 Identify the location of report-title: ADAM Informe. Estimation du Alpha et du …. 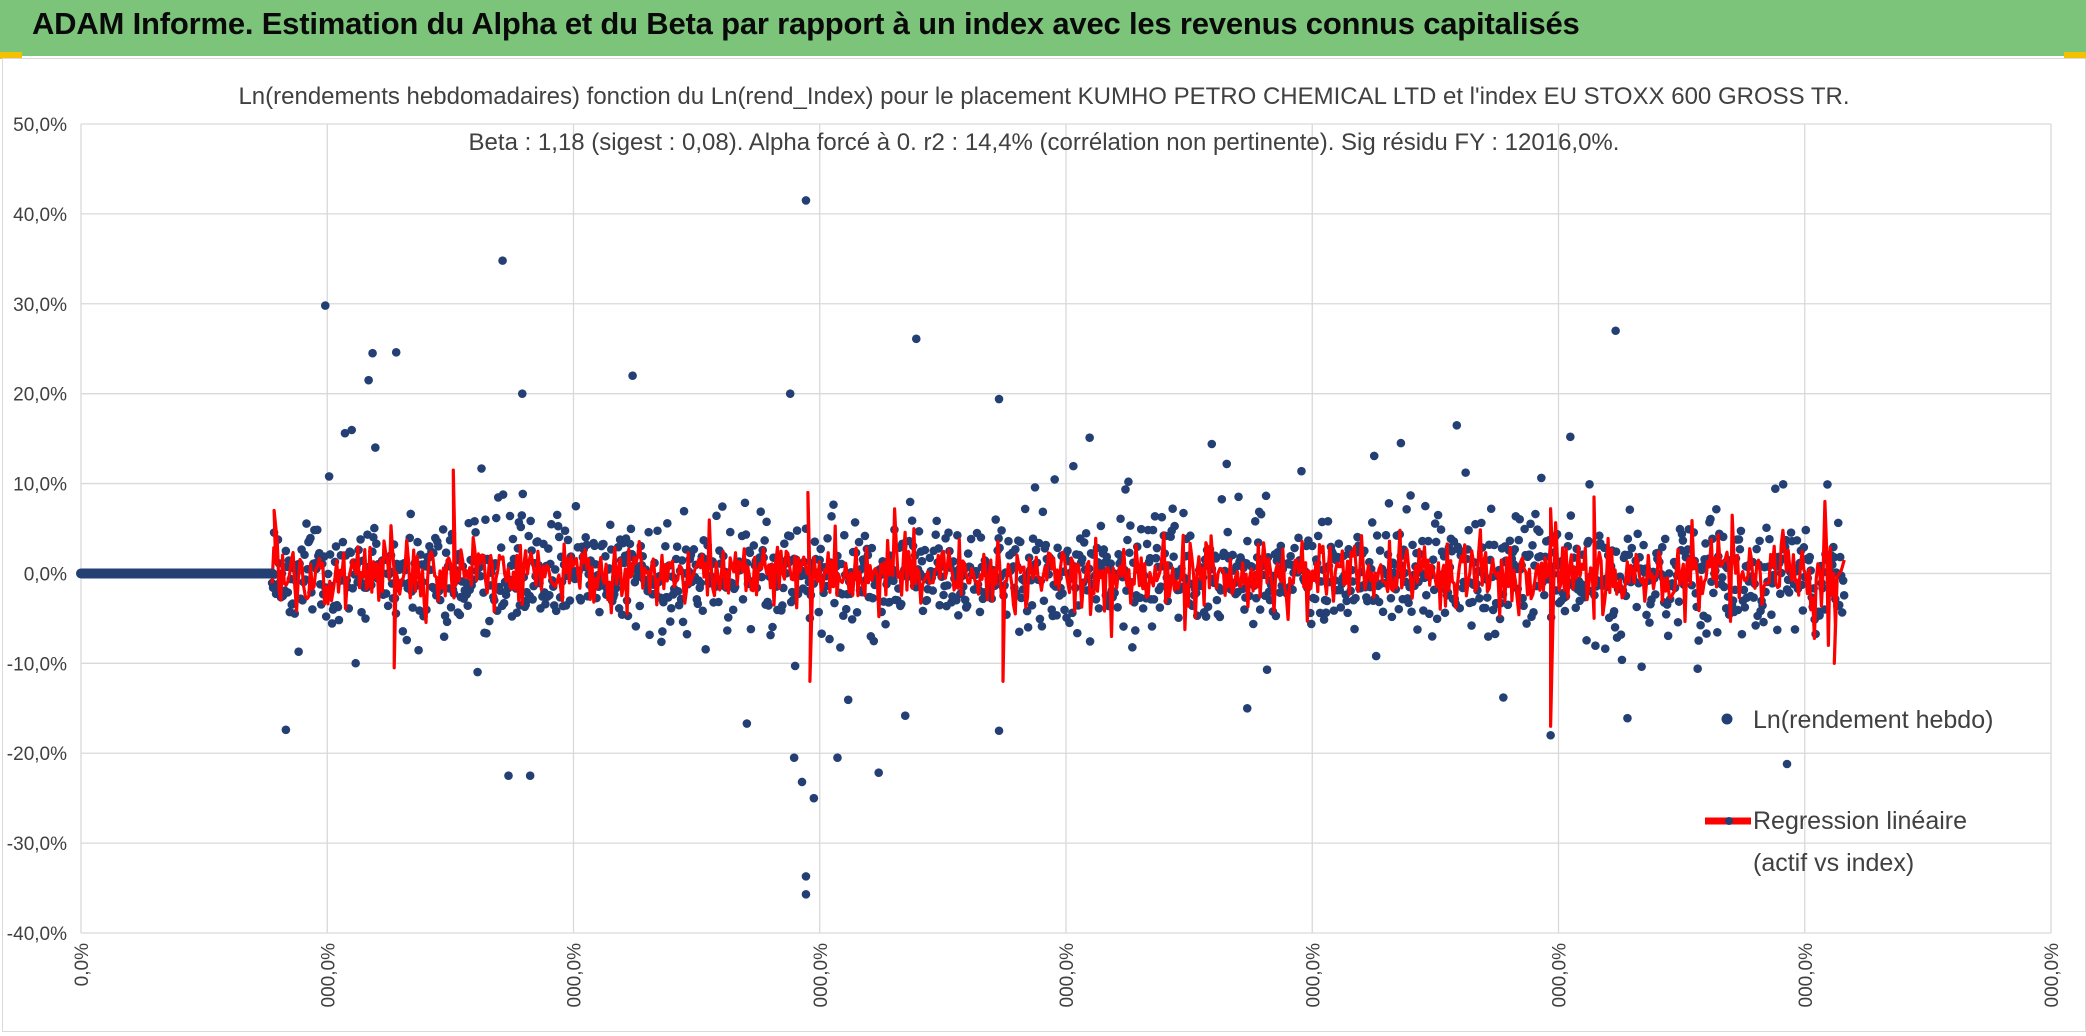
(806, 23).